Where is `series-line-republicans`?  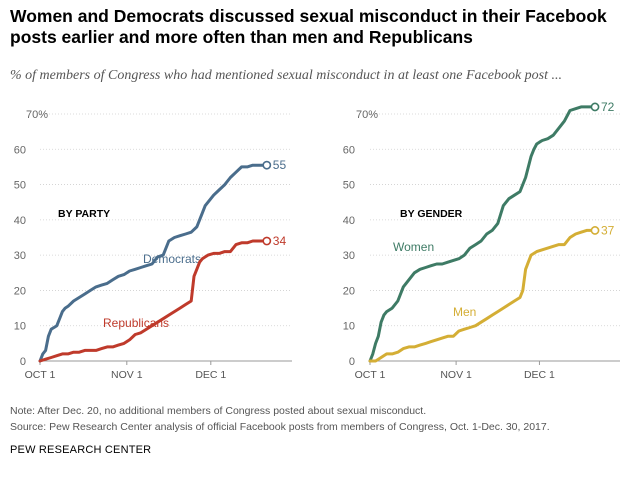
series-line-republicans is located at coordinates (153, 301).